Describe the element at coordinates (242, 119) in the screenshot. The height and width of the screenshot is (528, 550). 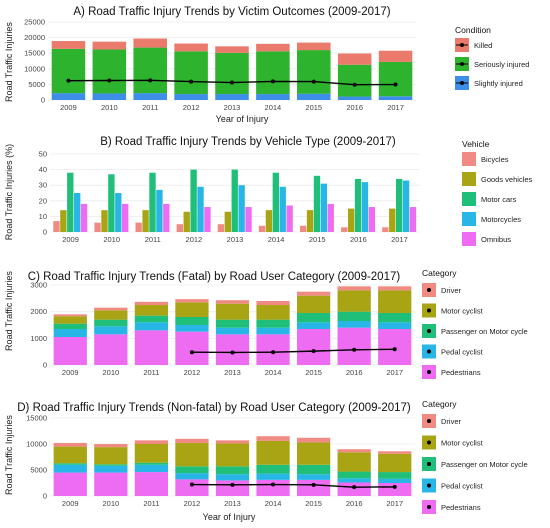
I see `panel-a-x-axis-label: Year of Injury` at that location.